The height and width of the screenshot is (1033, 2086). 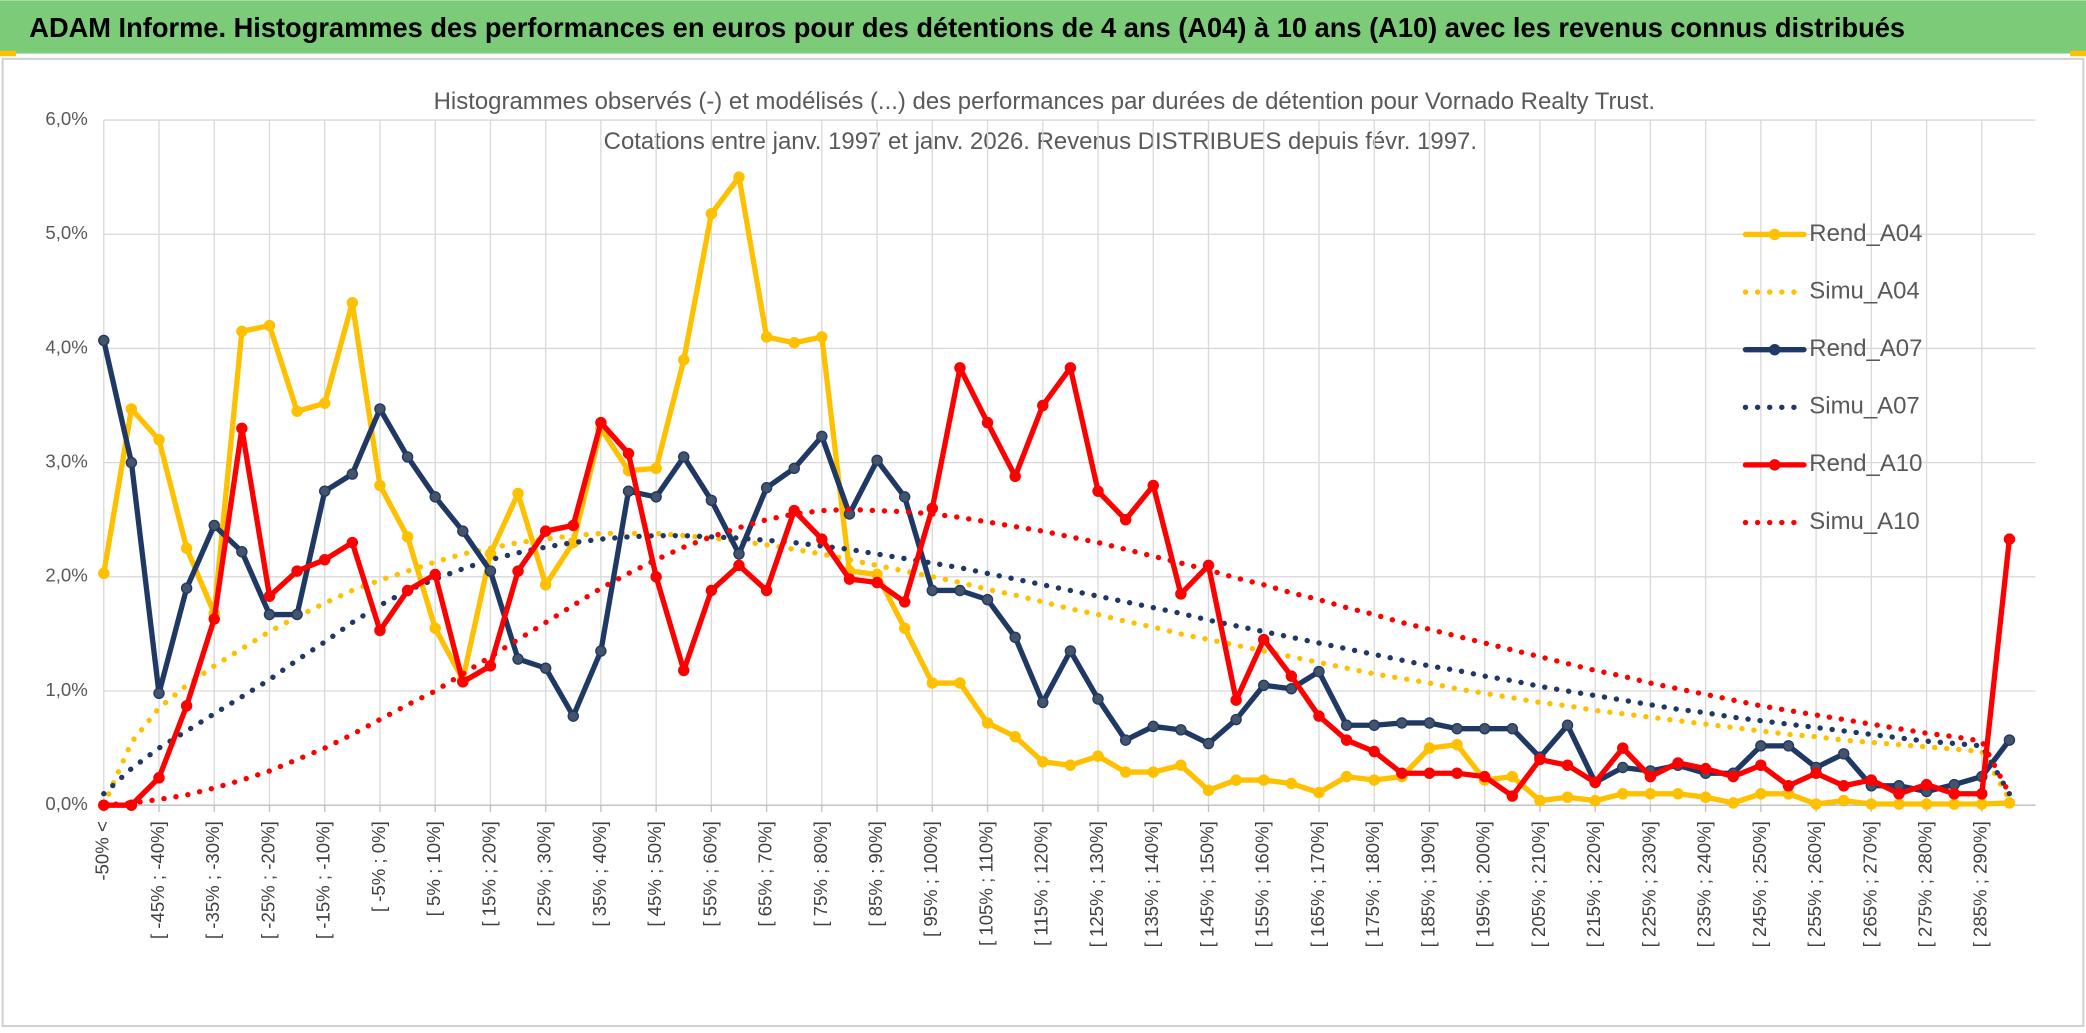 I want to click on x-tick-label: [ 235% ; 240%], so click(x=1704, y=884).